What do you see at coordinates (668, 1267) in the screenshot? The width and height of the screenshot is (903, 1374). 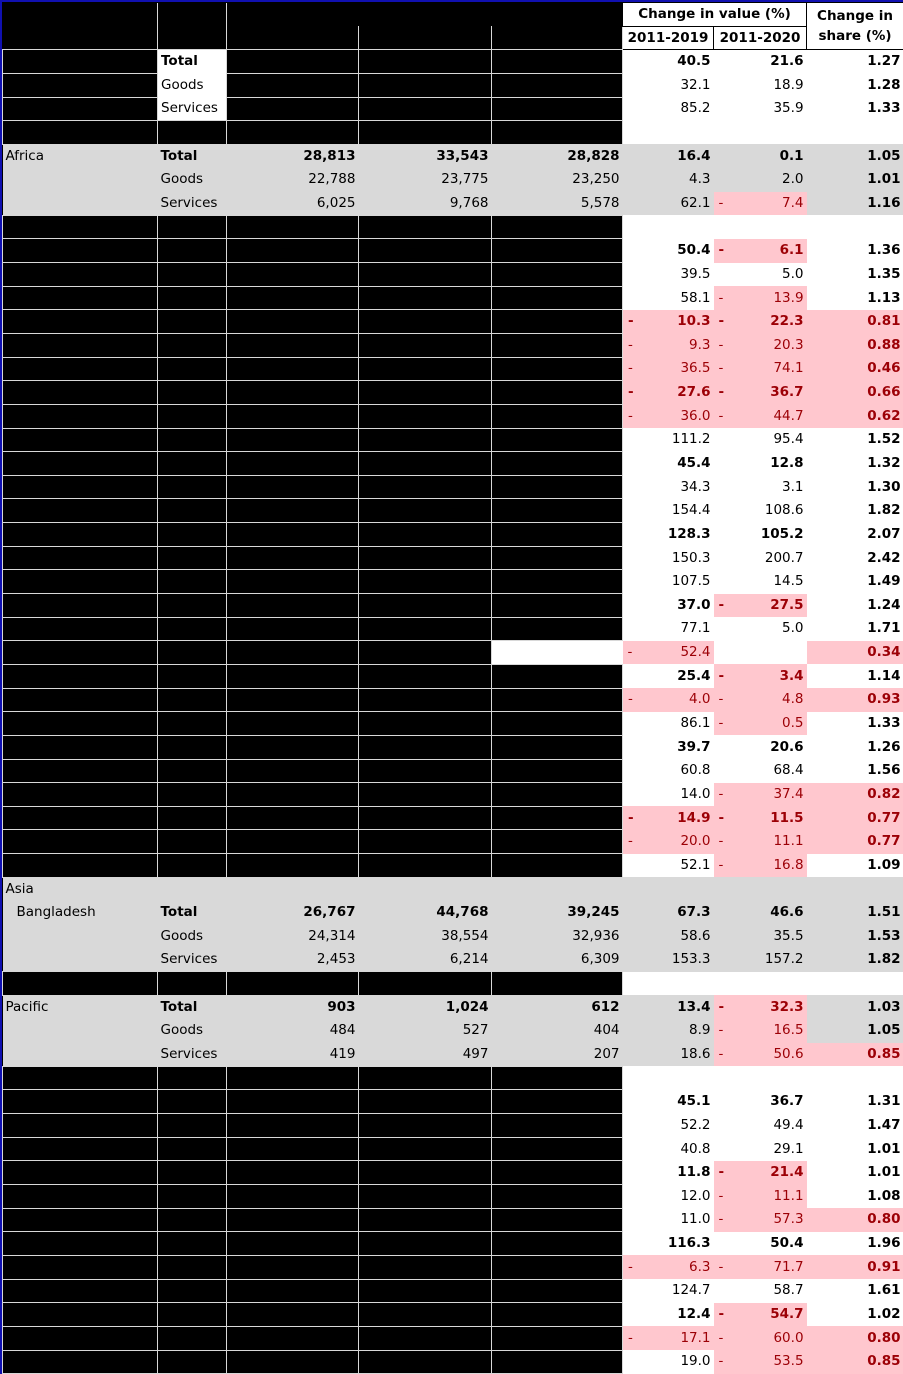 I see `change-2011-2019-cell: - 6.3` at bounding box center [668, 1267].